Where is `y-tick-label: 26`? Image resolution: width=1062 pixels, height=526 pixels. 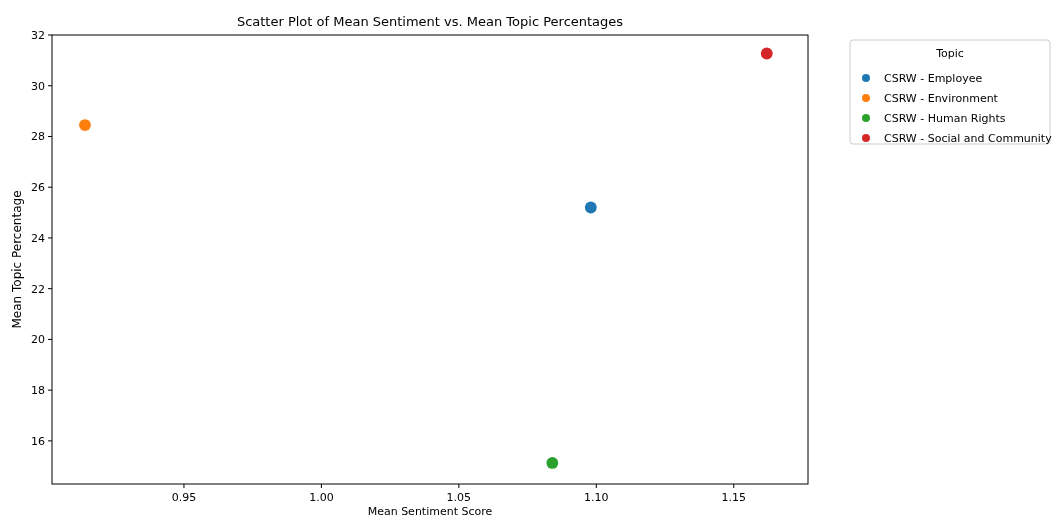
y-tick-label: 26 is located at coordinates (38, 188).